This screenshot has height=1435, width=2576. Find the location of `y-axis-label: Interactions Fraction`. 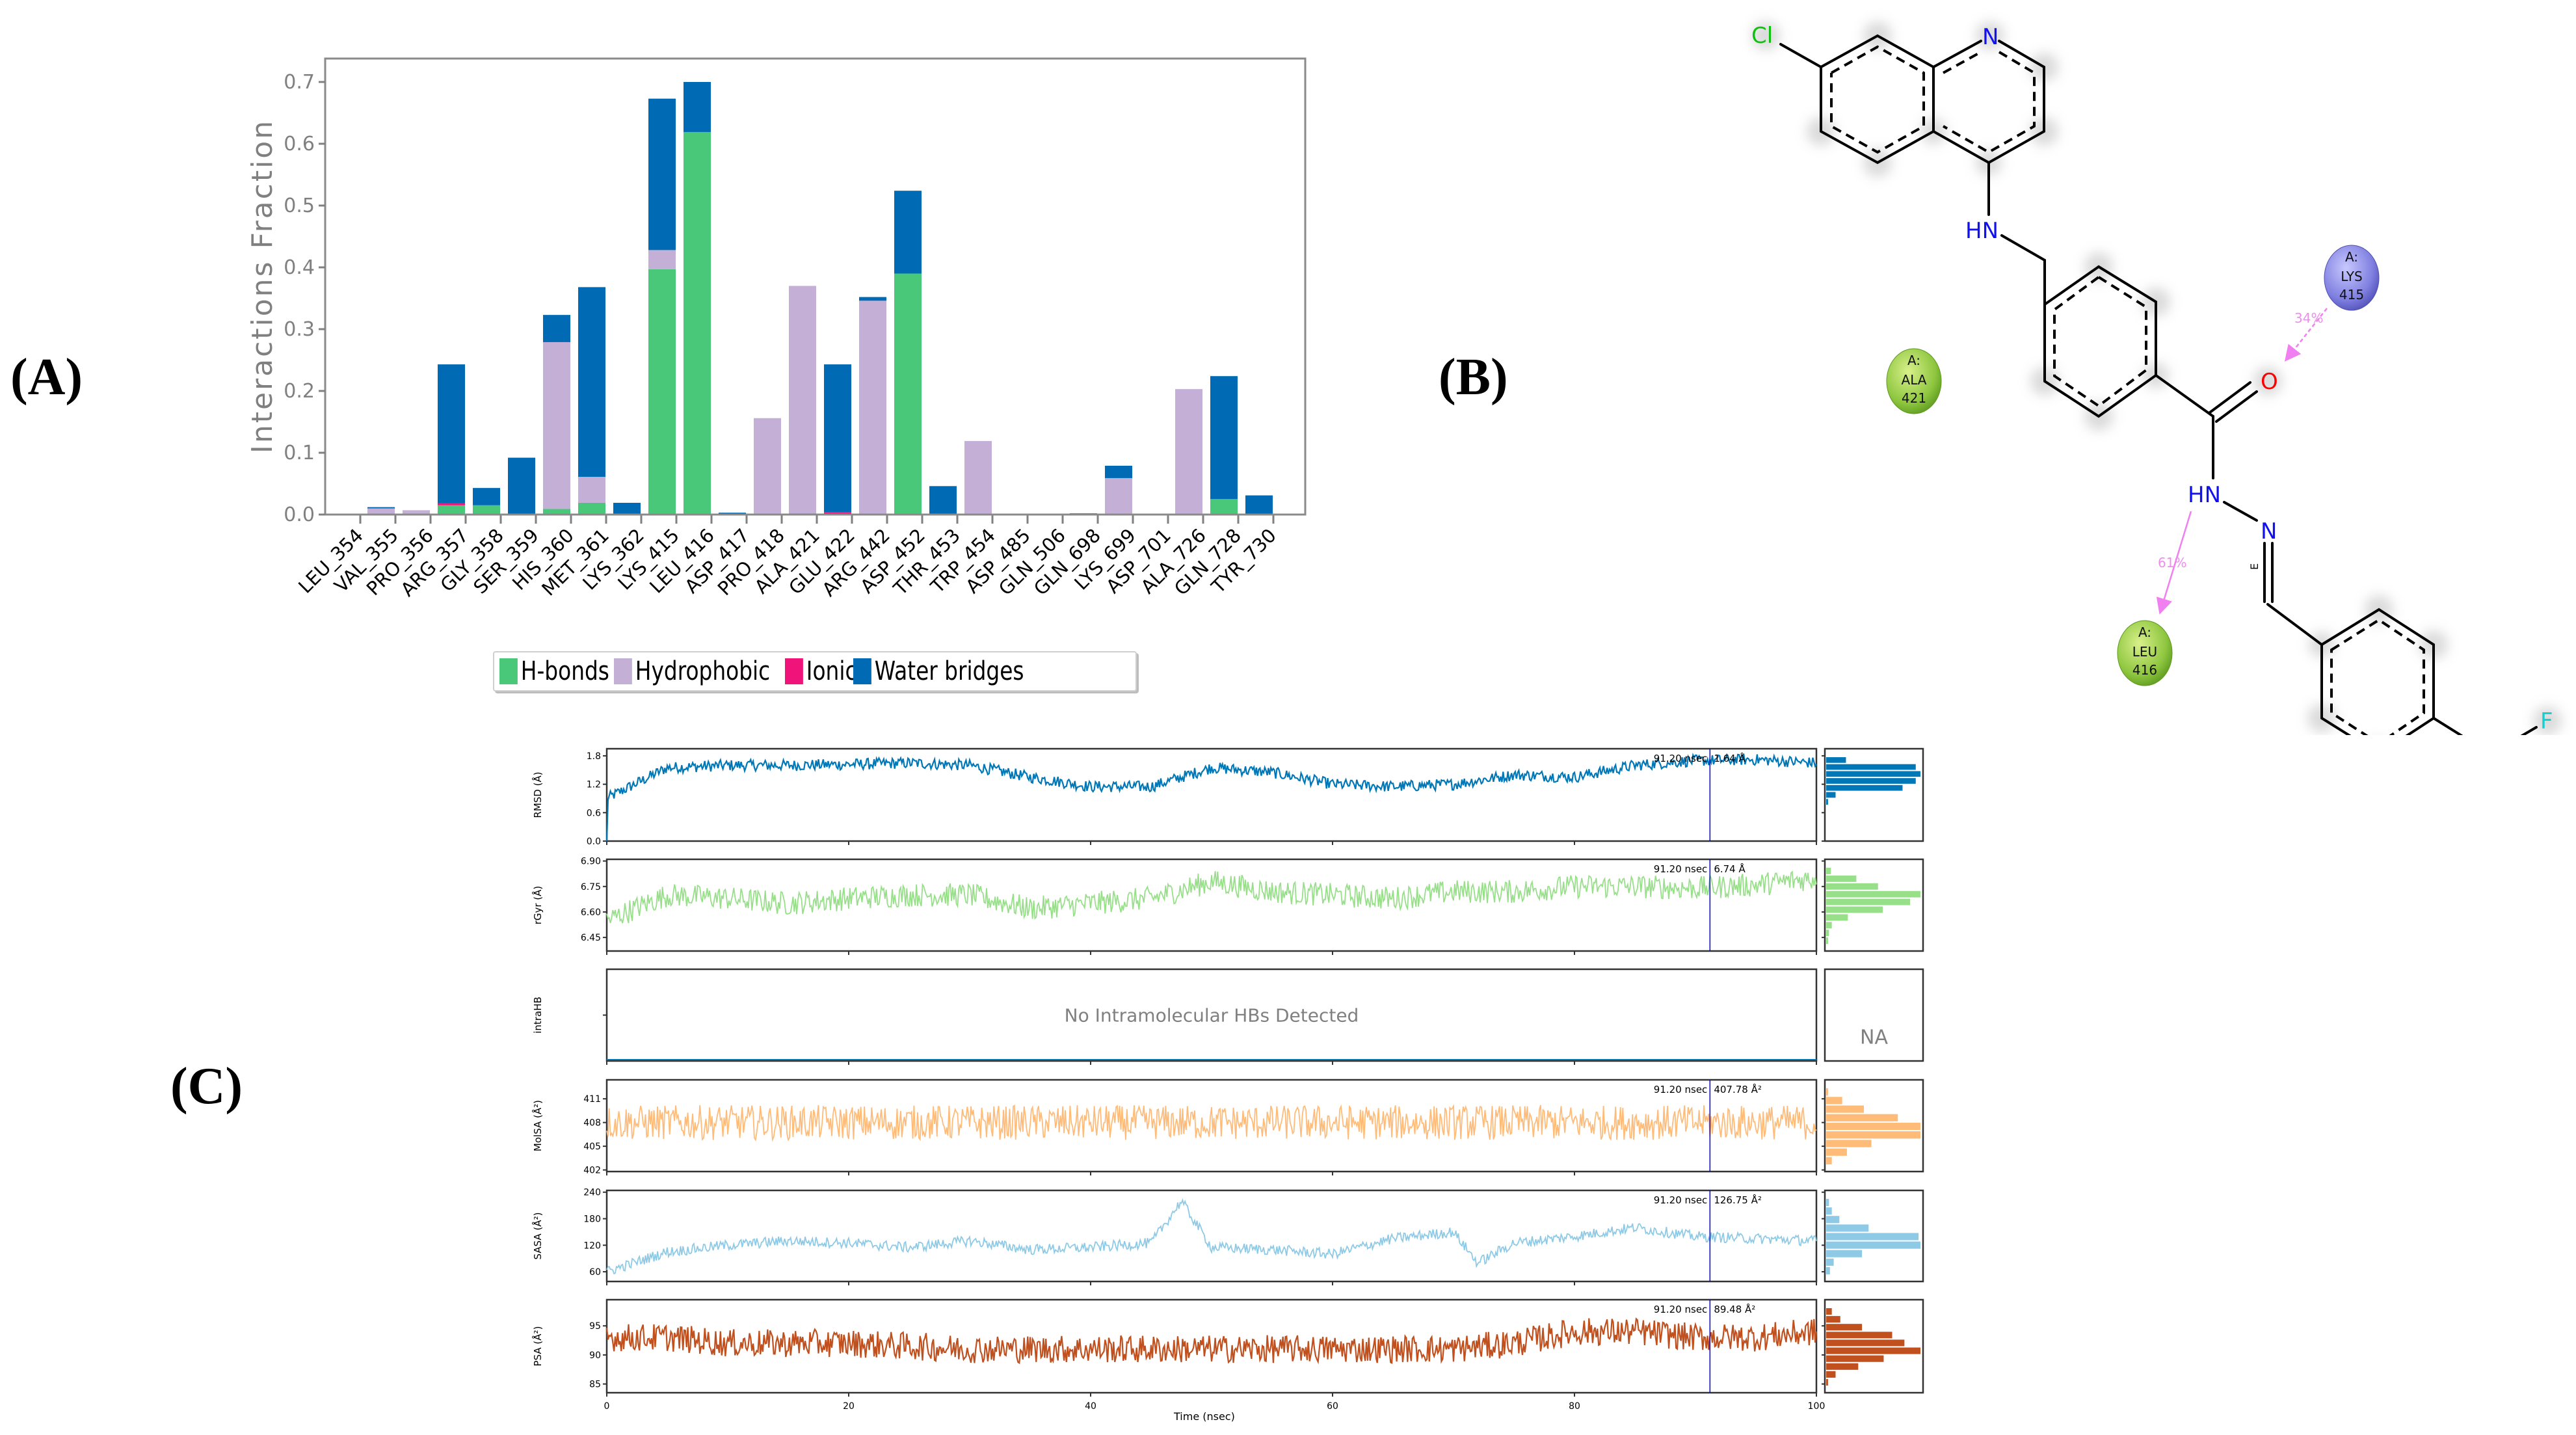

y-axis-label: Interactions Fraction is located at coordinates (262, 286).